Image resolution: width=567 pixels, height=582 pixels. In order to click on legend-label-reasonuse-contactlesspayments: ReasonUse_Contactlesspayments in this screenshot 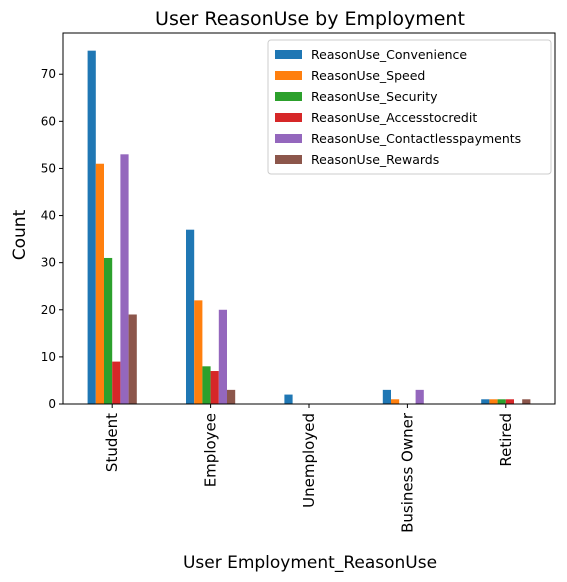, I will do `click(416, 138)`.